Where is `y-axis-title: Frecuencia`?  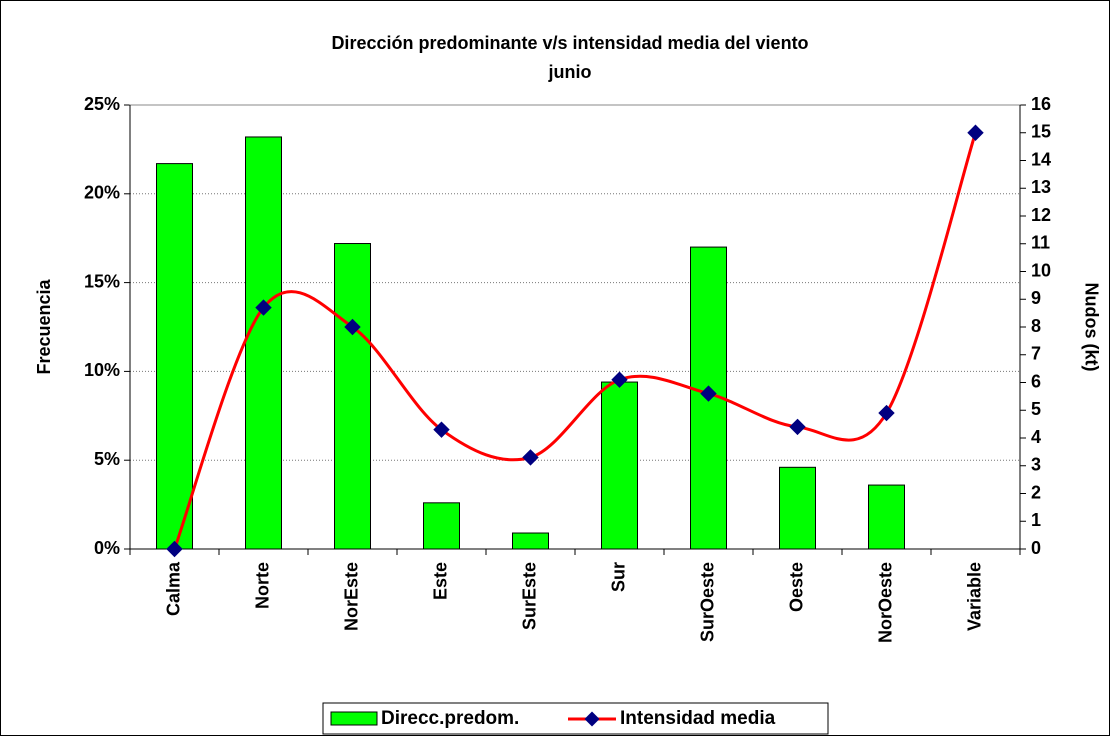 y-axis-title: Frecuencia is located at coordinates (44, 326).